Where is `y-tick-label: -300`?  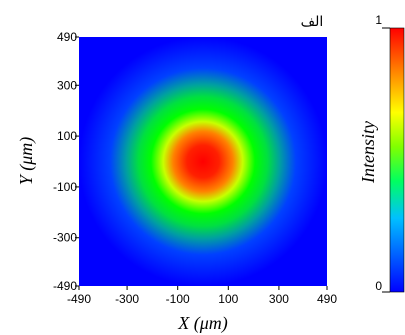 y-tick-label: -300 is located at coordinates (65, 238).